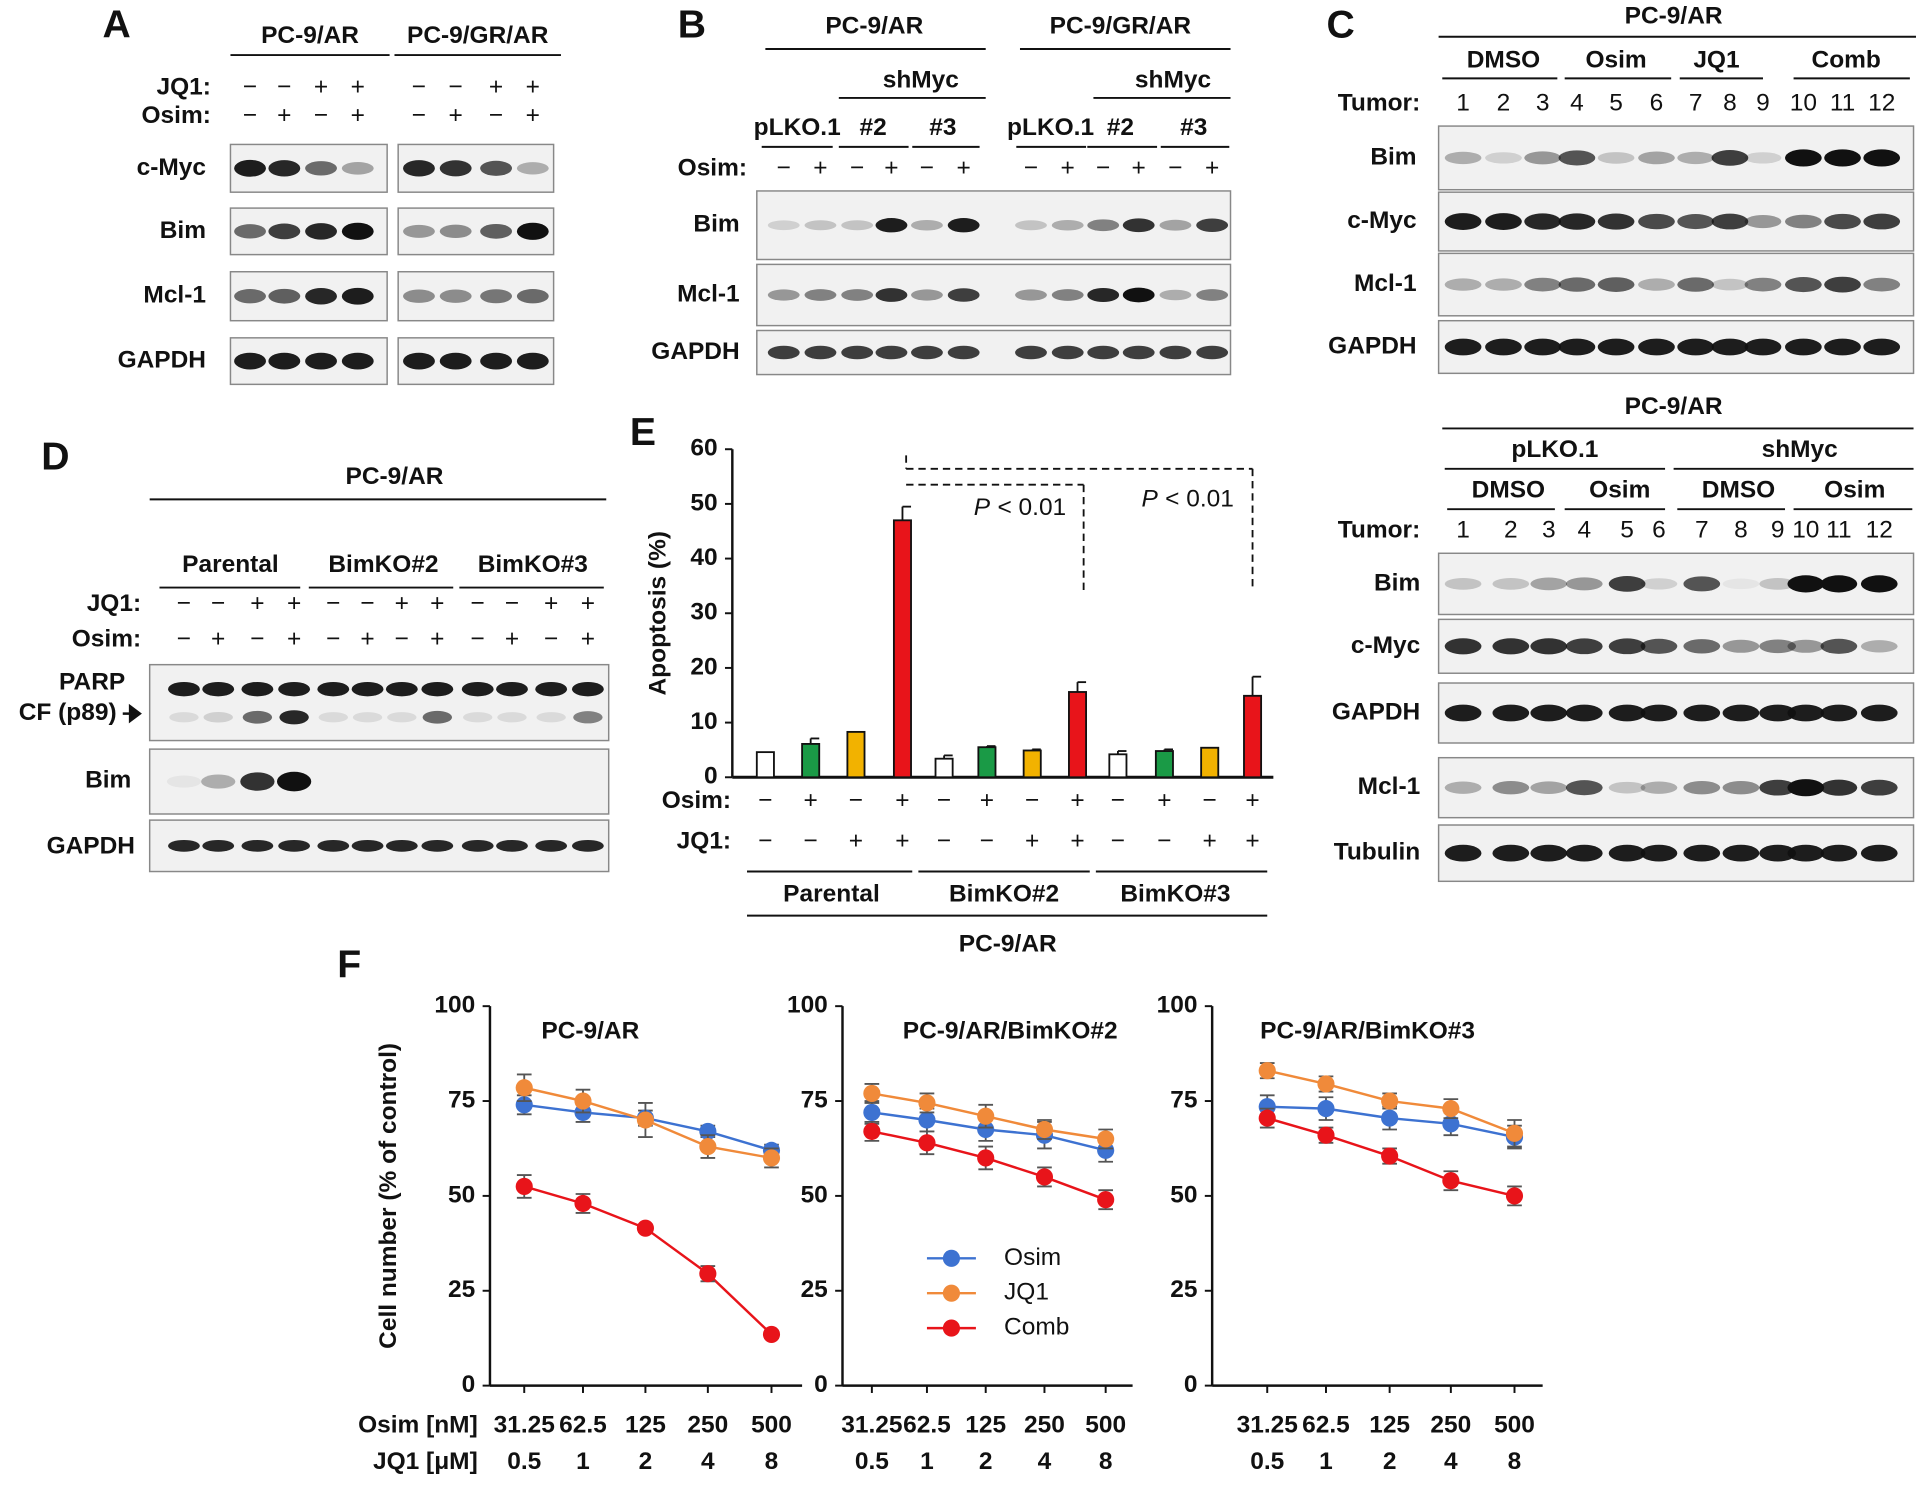  What do you see at coordinates (1385, 283) in the screenshot?
I see `blot-label: Mcl-1` at bounding box center [1385, 283].